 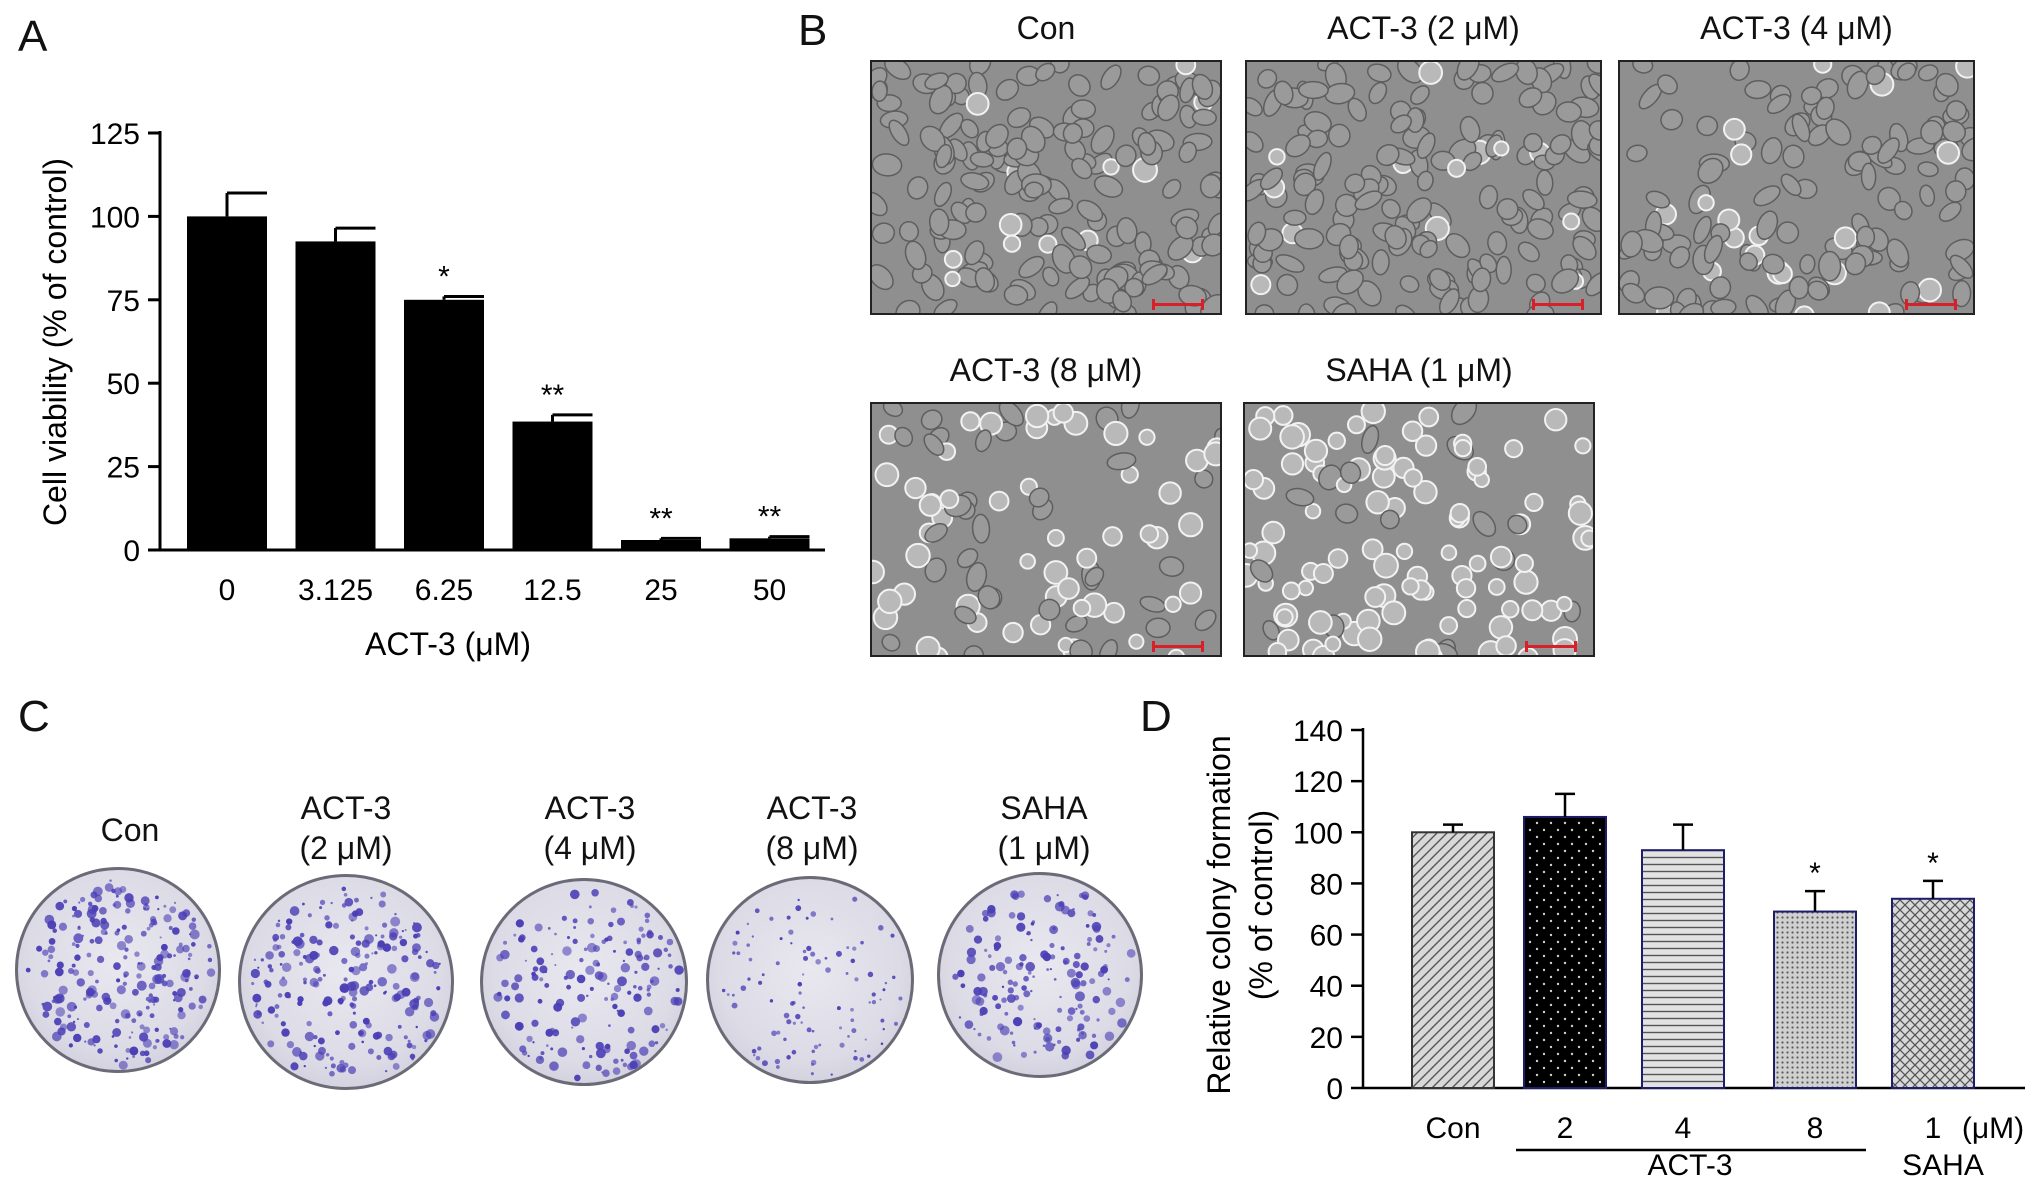 I want to click on dish-label: Con, so click(x=130, y=830).